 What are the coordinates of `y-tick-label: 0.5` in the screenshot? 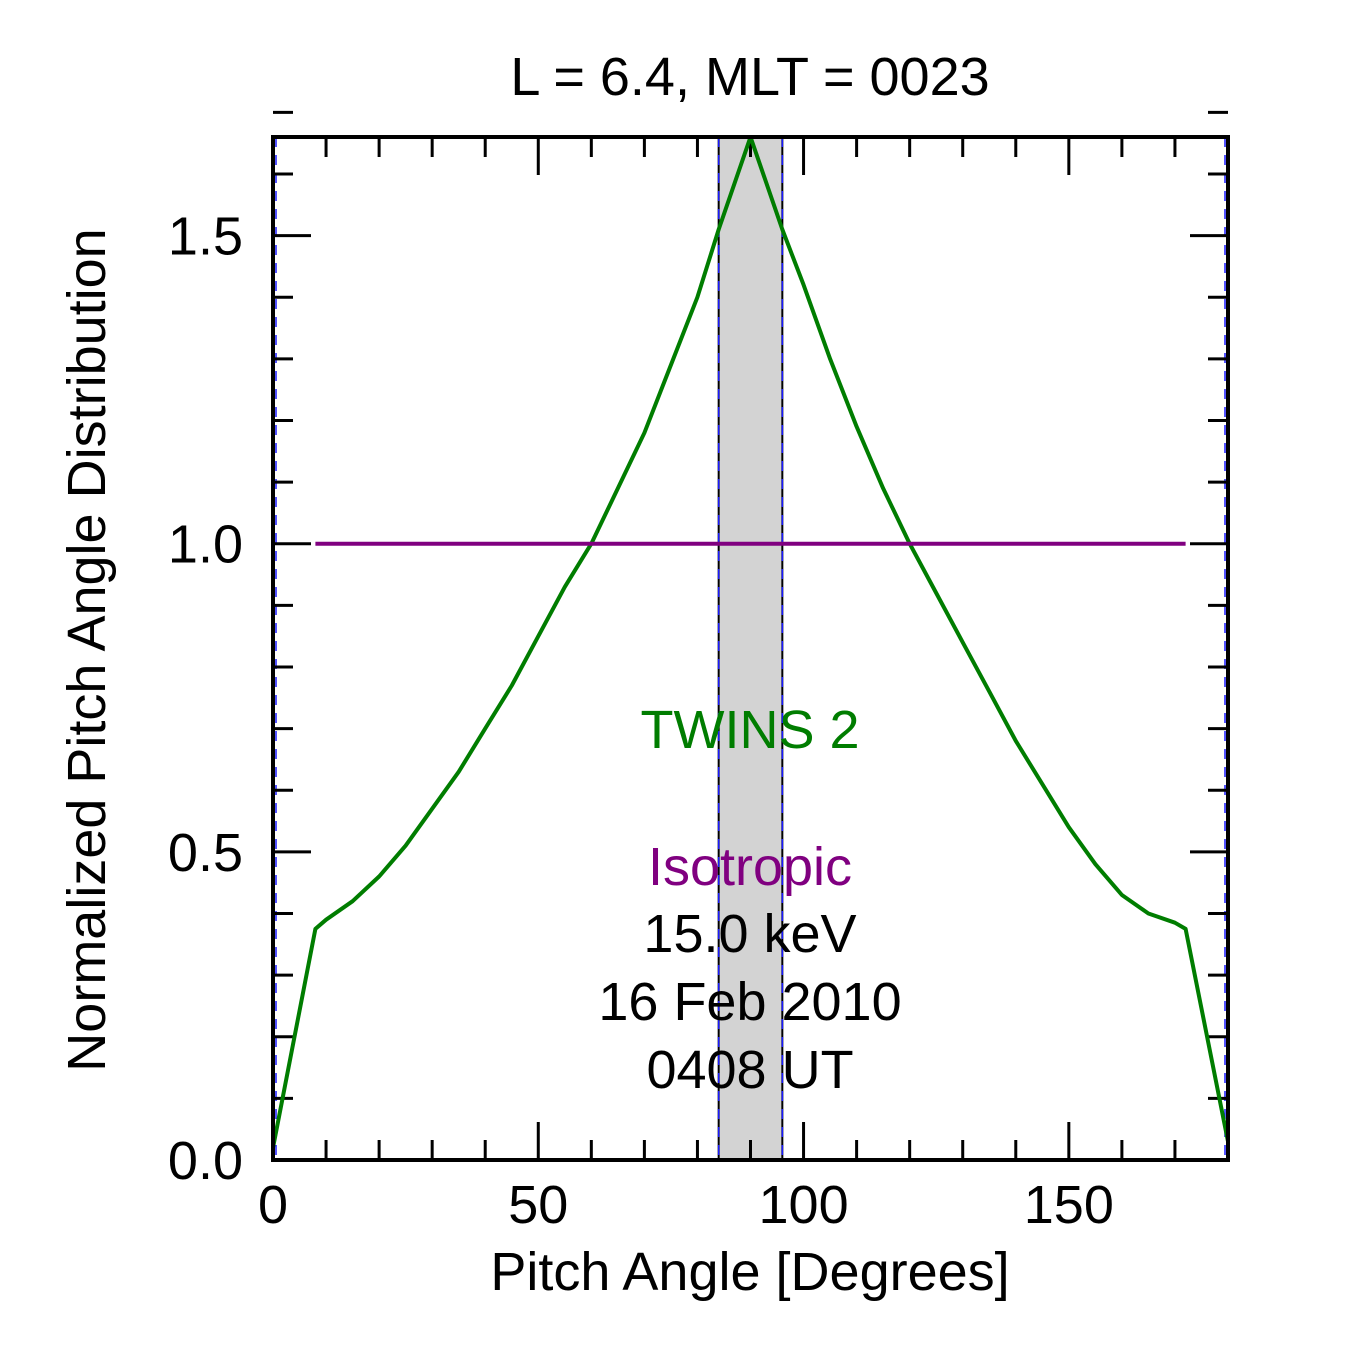 It's located at (205, 853).